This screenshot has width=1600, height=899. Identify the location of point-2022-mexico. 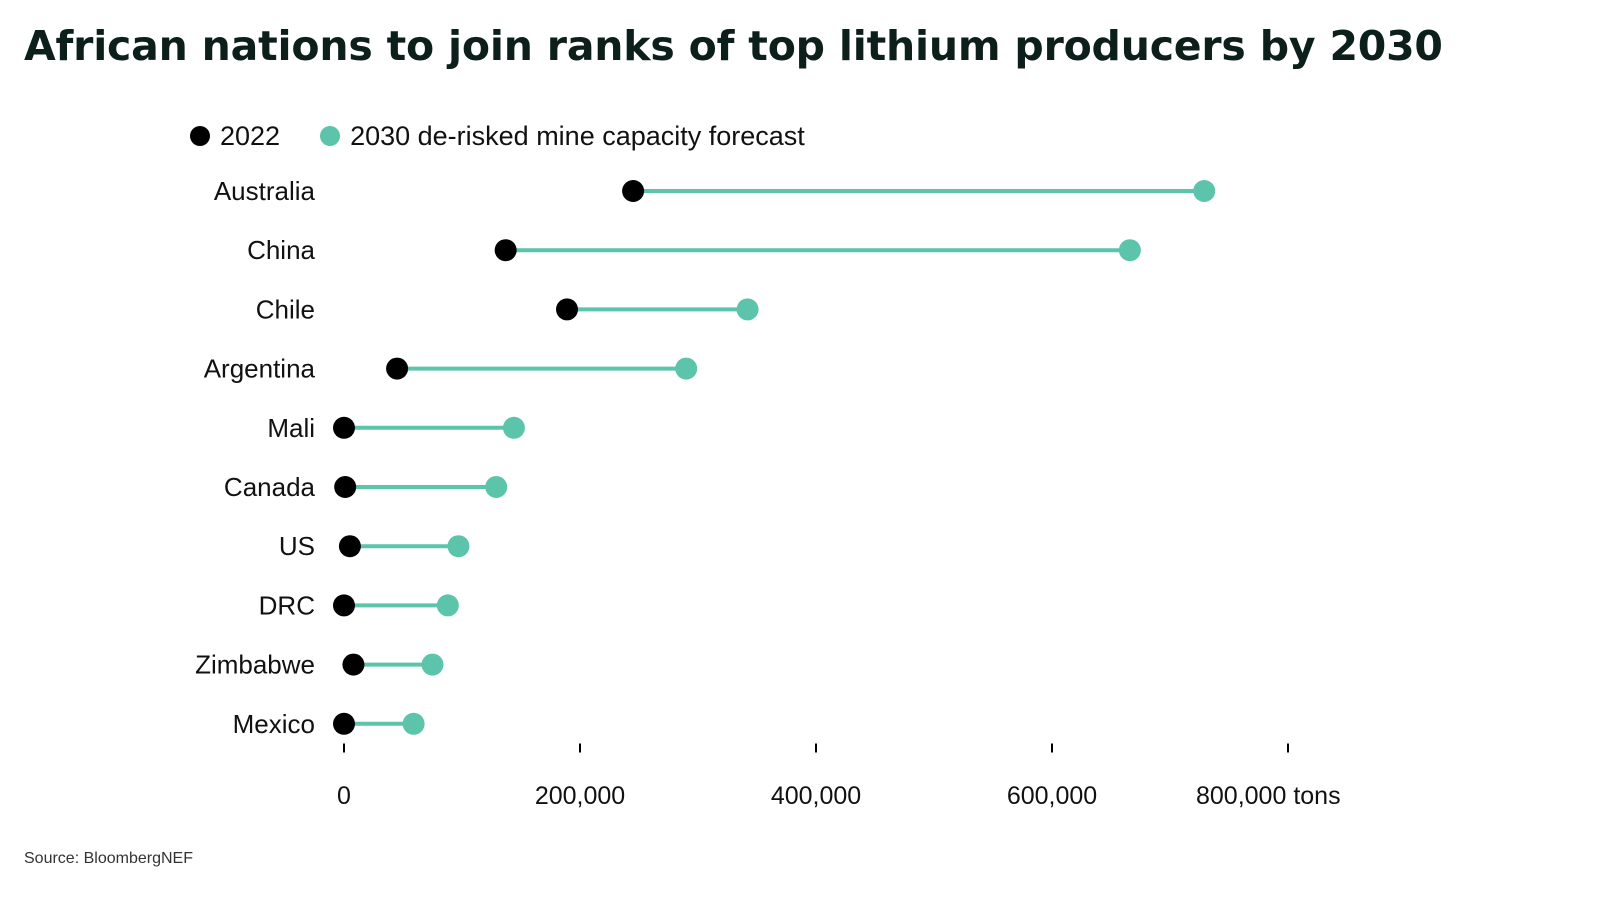
(344, 723).